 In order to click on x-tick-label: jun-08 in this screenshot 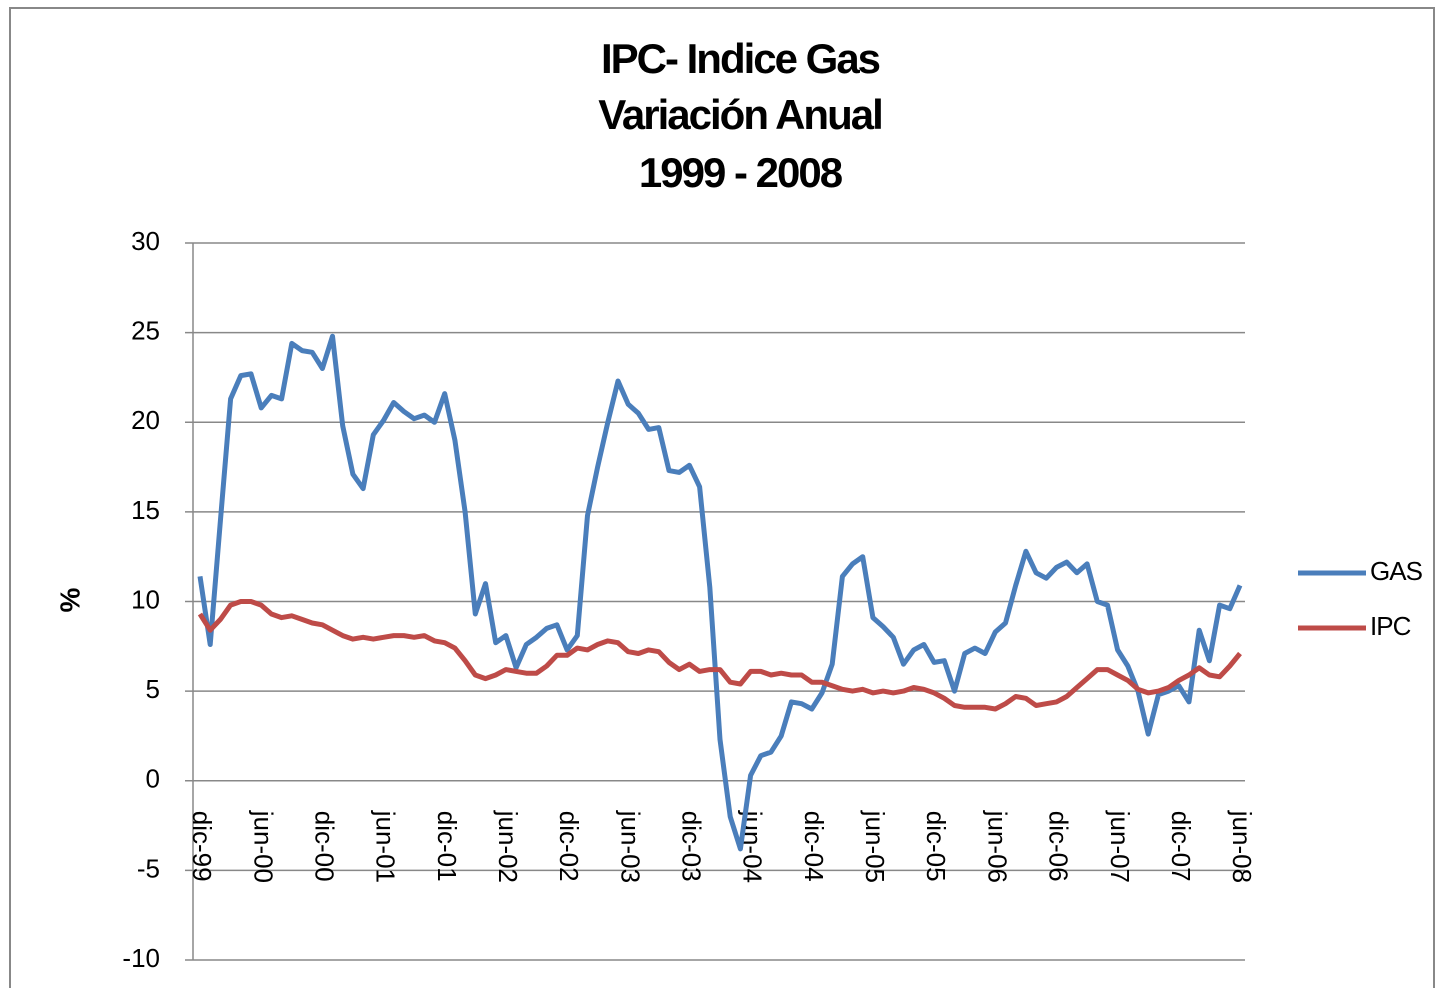, I will do `click(1242, 846)`.